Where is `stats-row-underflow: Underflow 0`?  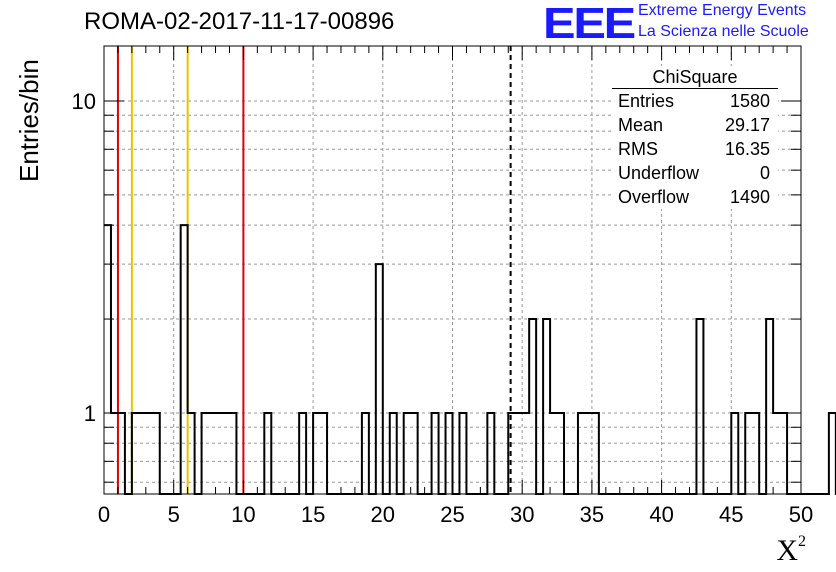 stats-row-underflow: Underflow 0 is located at coordinates (694, 173).